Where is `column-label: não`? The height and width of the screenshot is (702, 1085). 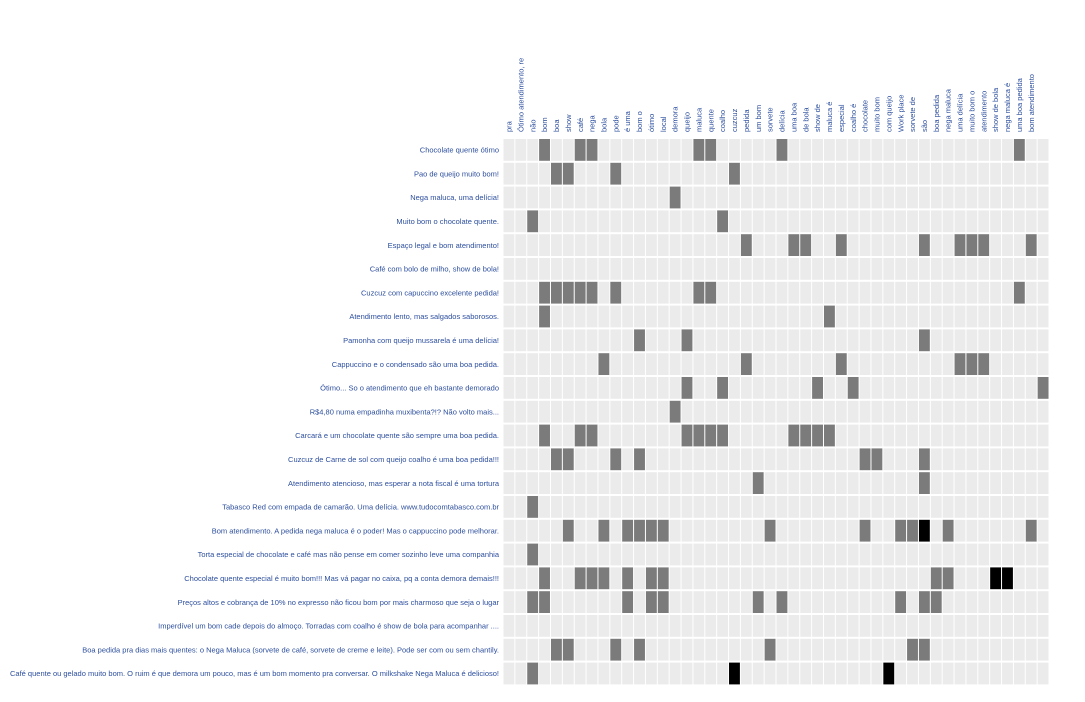 column-label: não is located at coordinates (532, 125).